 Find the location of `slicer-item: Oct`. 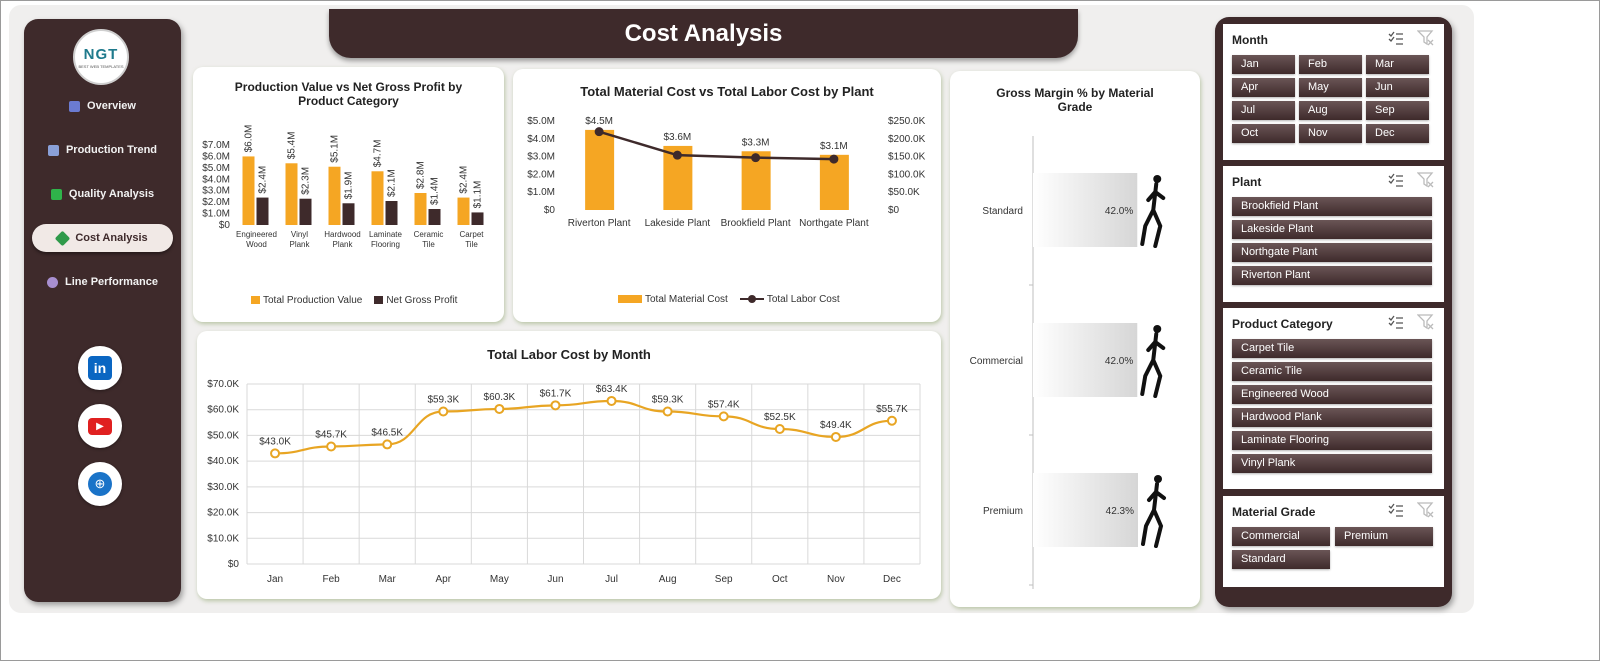

slicer-item: Oct is located at coordinates (1263, 133).